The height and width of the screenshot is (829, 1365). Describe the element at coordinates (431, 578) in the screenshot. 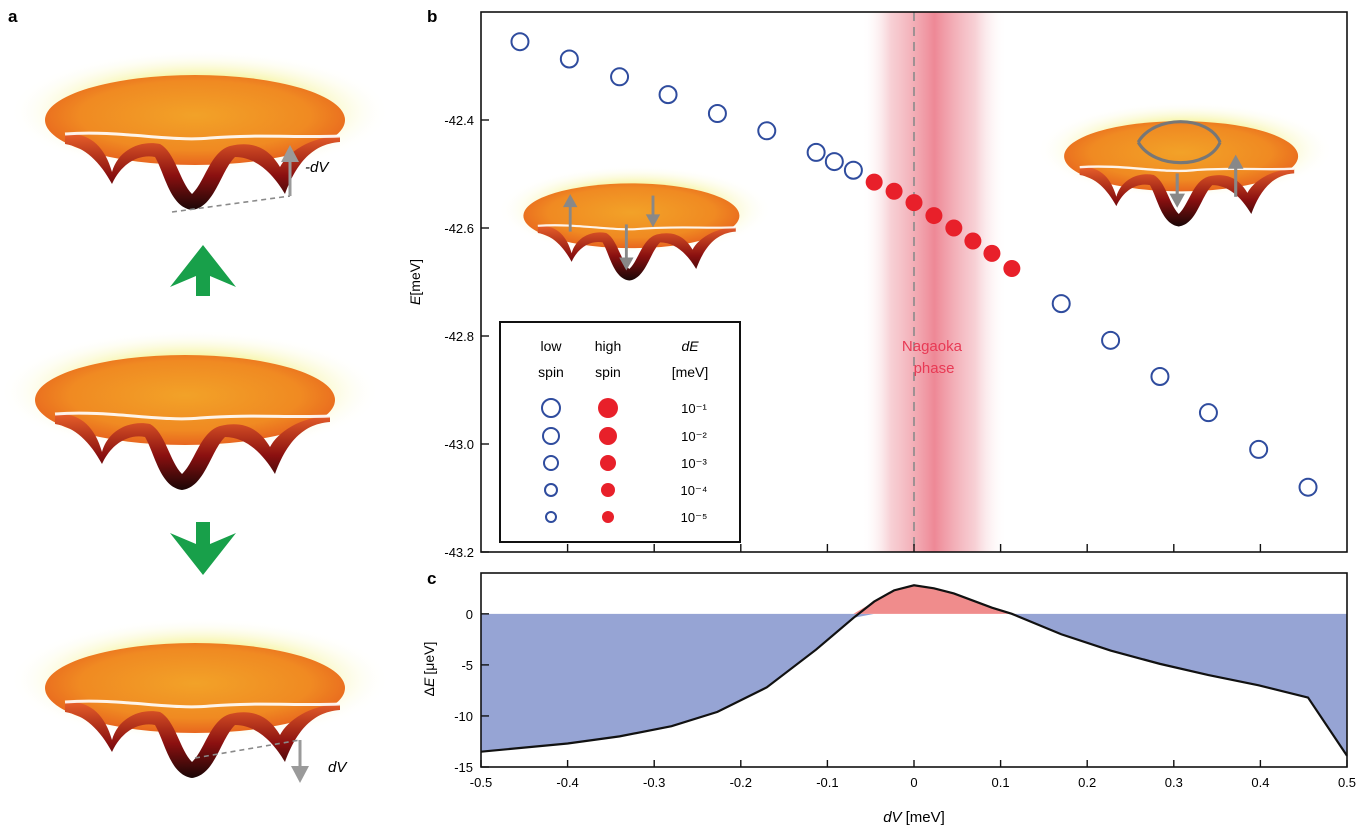

I see `panel-c-label: c` at that location.